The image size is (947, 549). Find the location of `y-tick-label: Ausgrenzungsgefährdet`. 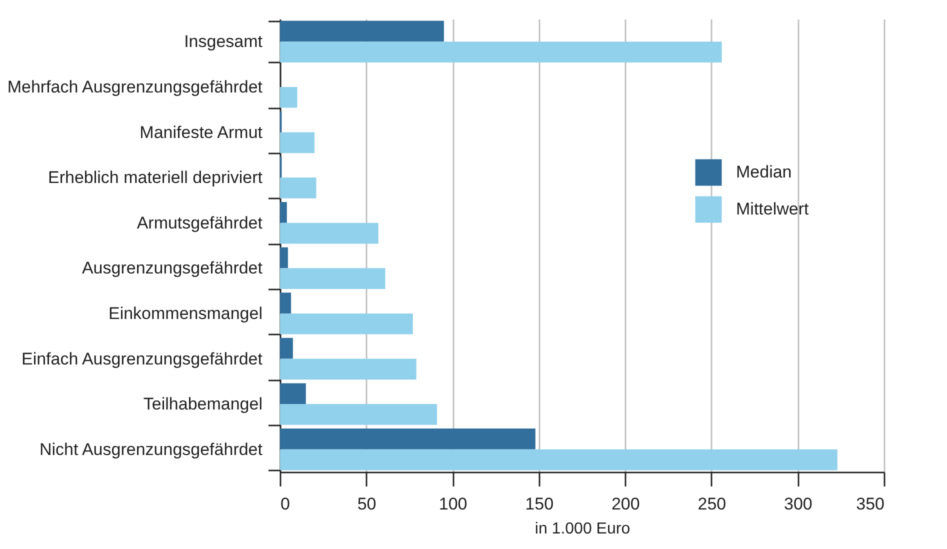

y-tick-label: Ausgrenzungsgefährdet is located at coordinates (172, 268).